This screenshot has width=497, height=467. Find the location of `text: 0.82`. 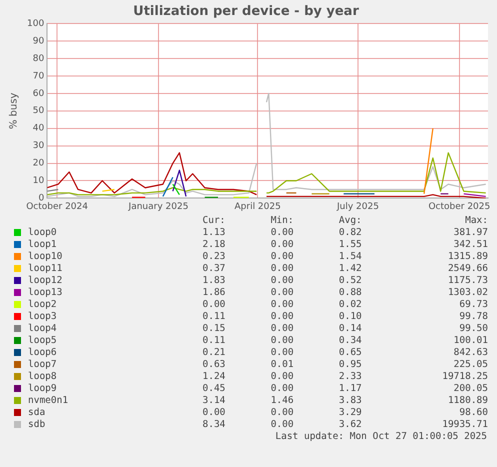

text: 0.82 is located at coordinates (350, 233).